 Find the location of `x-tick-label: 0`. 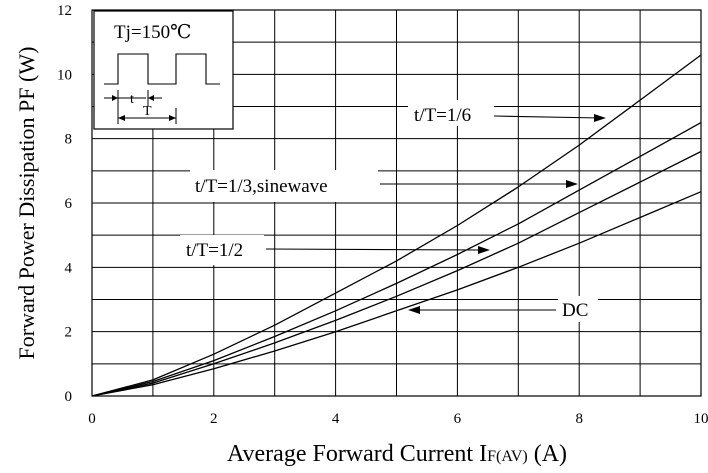

x-tick-label: 0 is located at coordinates (92, 419).